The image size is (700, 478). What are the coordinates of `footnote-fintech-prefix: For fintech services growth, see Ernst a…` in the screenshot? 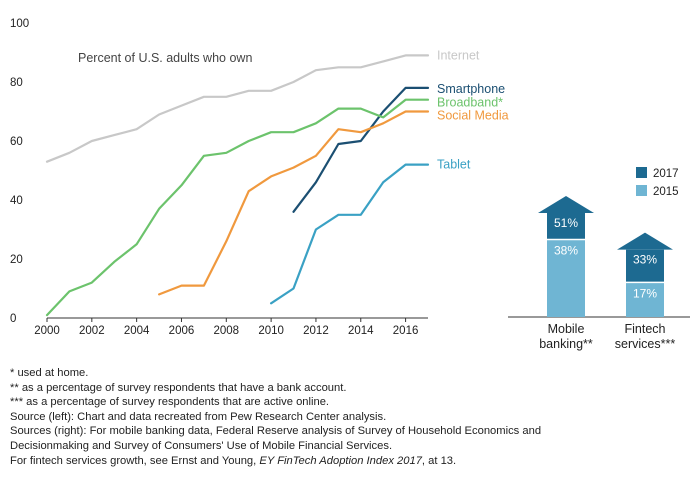 It's located at (135, 460).